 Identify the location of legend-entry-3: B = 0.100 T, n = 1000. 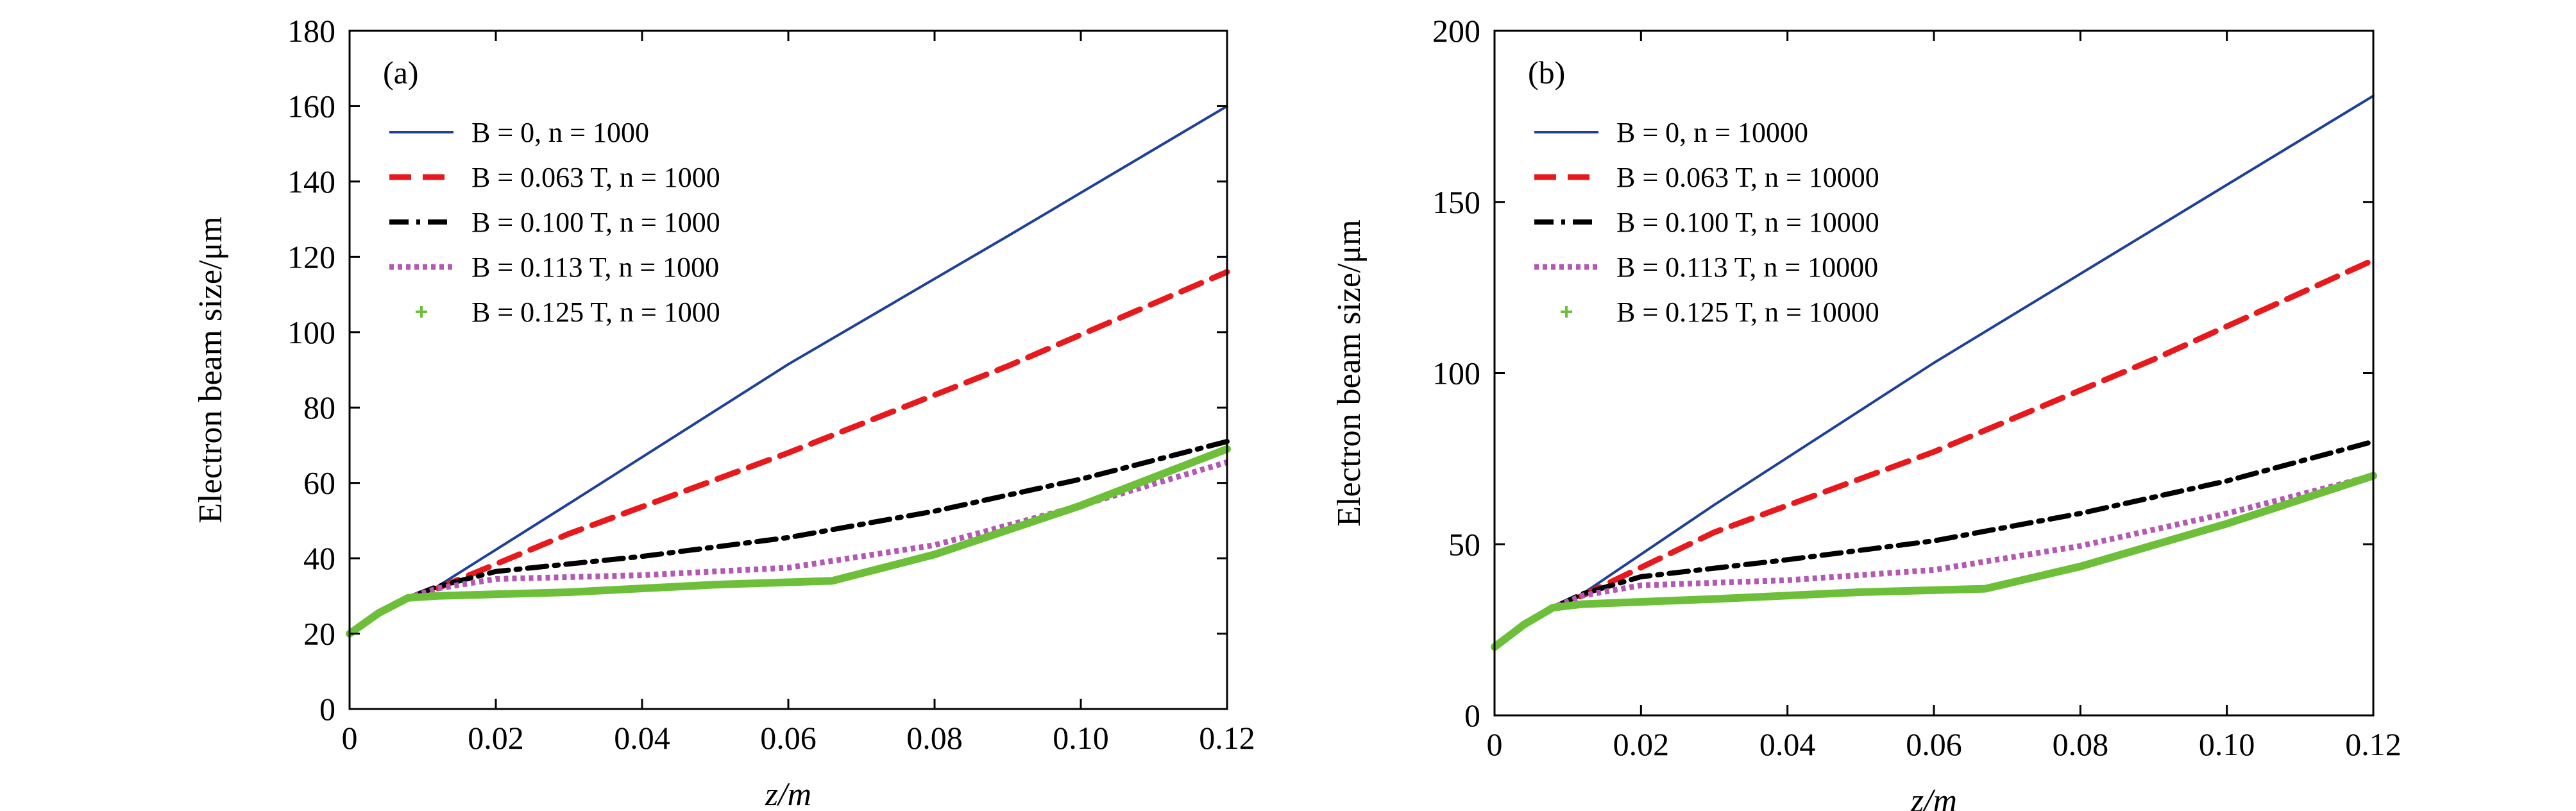
(595, 222).